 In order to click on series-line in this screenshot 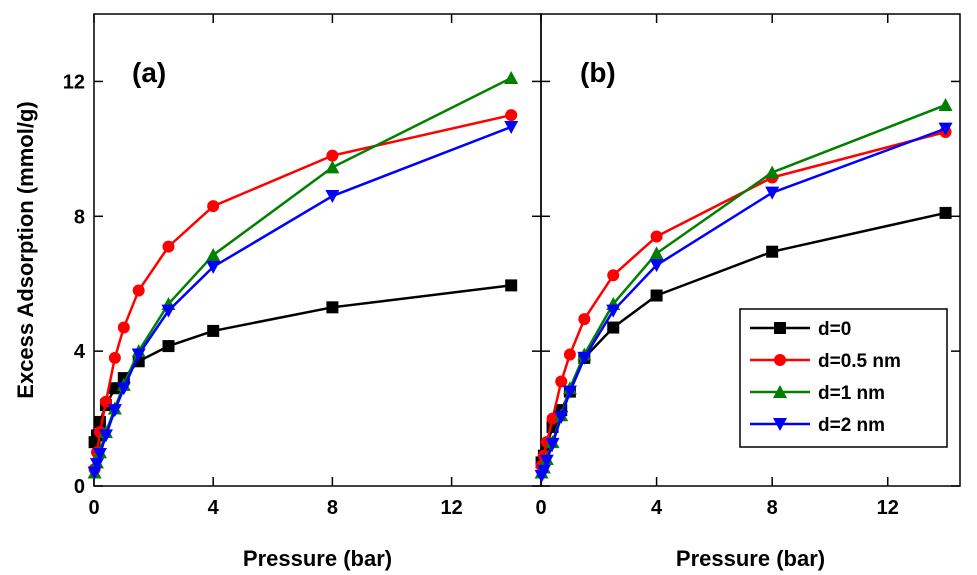, I will do `click(302, 363)`.